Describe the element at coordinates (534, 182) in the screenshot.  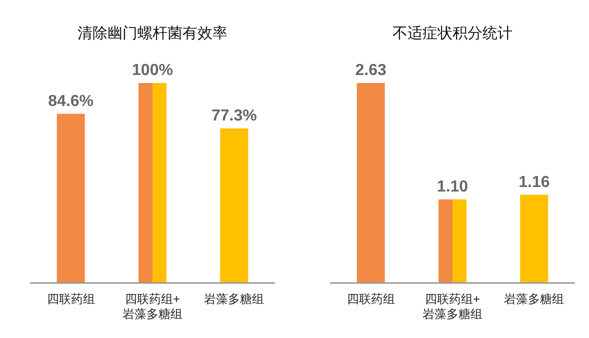
I see `data-label: 1.16` at that location.